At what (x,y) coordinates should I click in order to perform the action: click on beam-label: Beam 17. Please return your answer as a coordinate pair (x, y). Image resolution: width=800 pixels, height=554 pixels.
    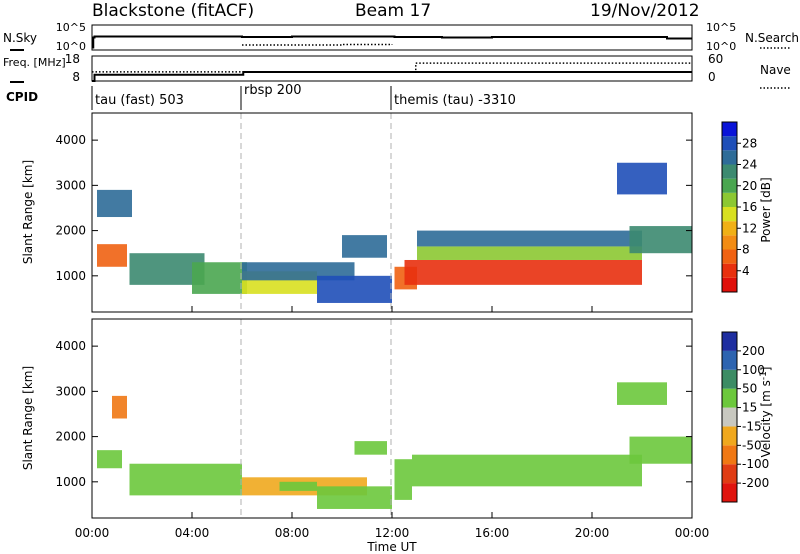
    Looking at the image, I should click on (393, 11).